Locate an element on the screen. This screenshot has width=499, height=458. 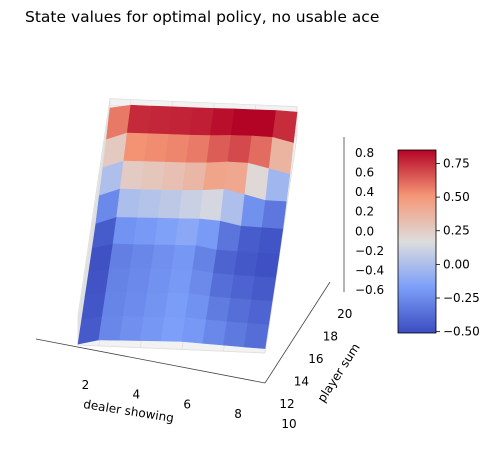
y-tick-label: 20 is located at coordinates (344, 314).